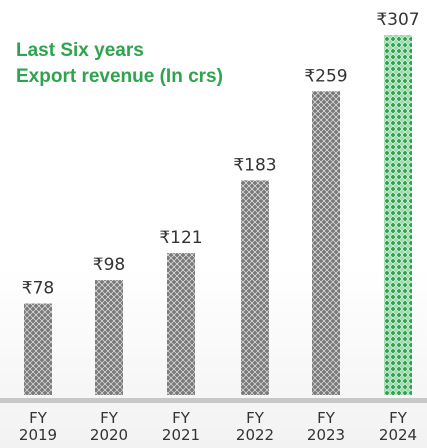  Describe the element at coordinates (255, 426) in the screenshot. I see `x-tick-label: FY 2022` at that location.